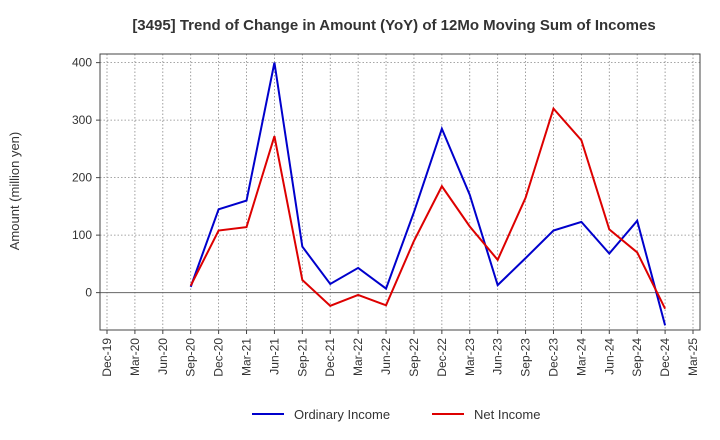 The width and height of the screenshot is (720, 440). Describe the element at coordinates (247, 357) in the screenshot. I see `x-tick-label: Mar-21` at that location.